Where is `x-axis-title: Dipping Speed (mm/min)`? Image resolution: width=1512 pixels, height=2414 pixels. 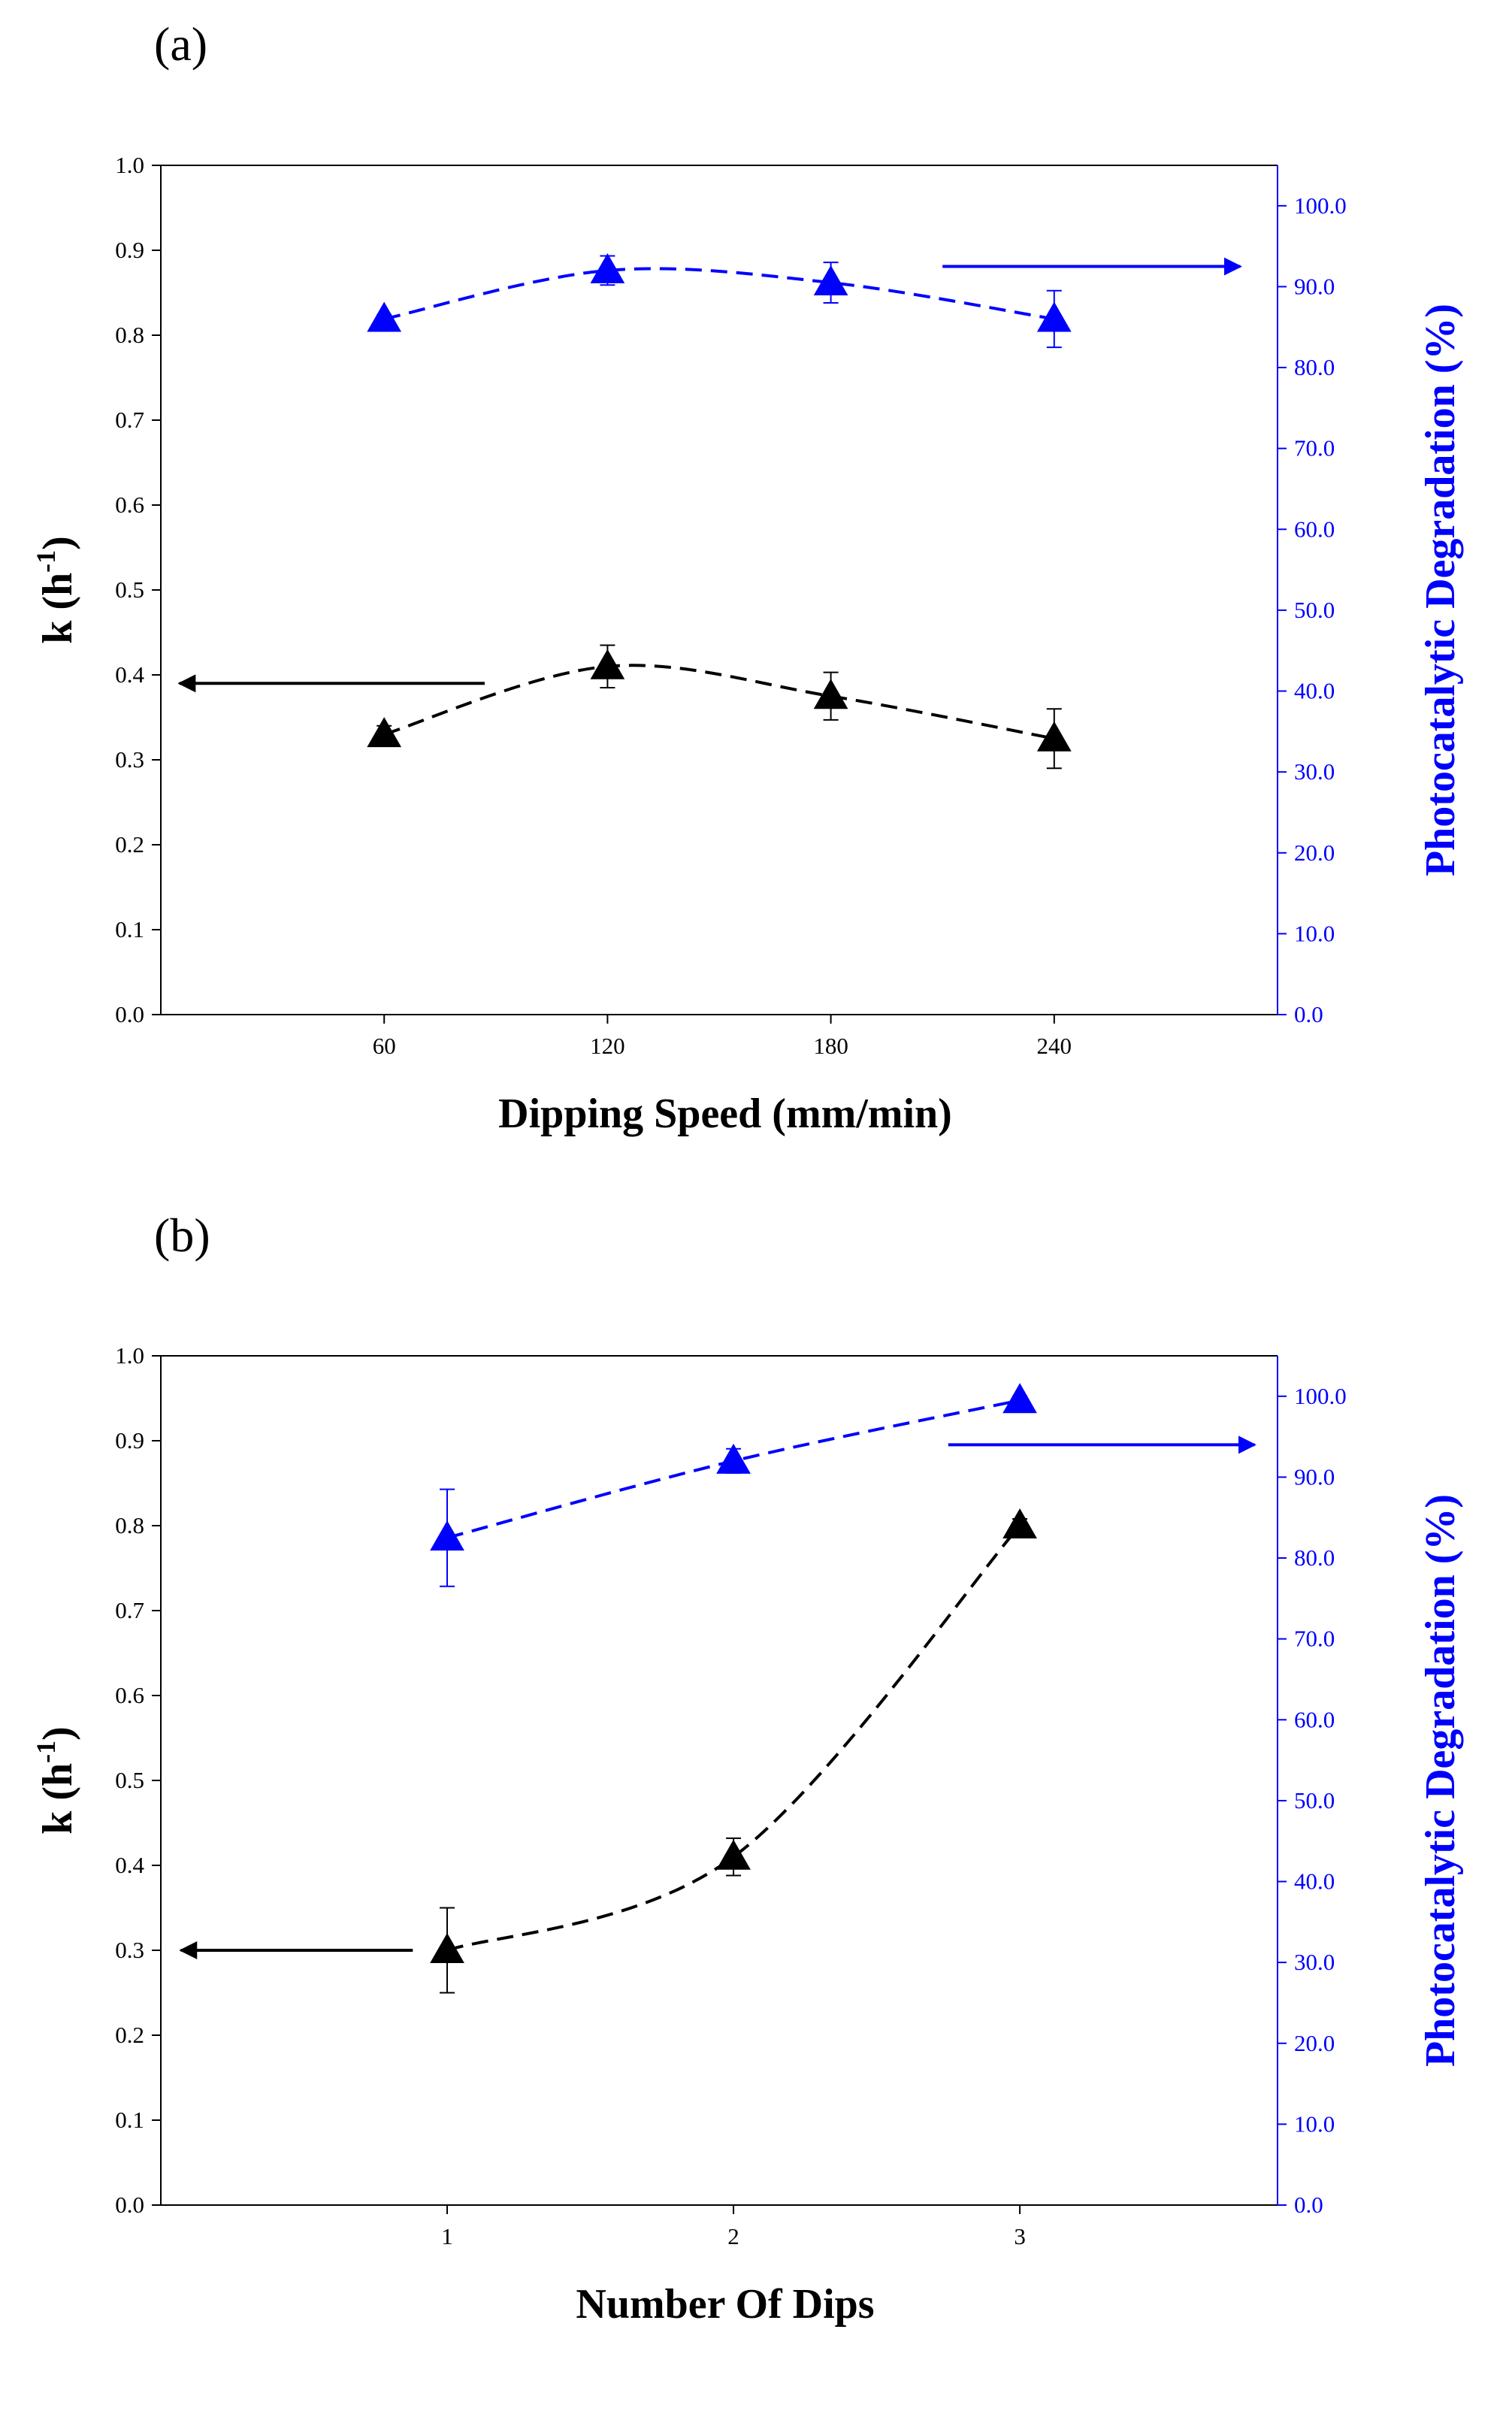
x-axis-title: Dipping Speed (mm/min) is located at coordinates (725, 1114).